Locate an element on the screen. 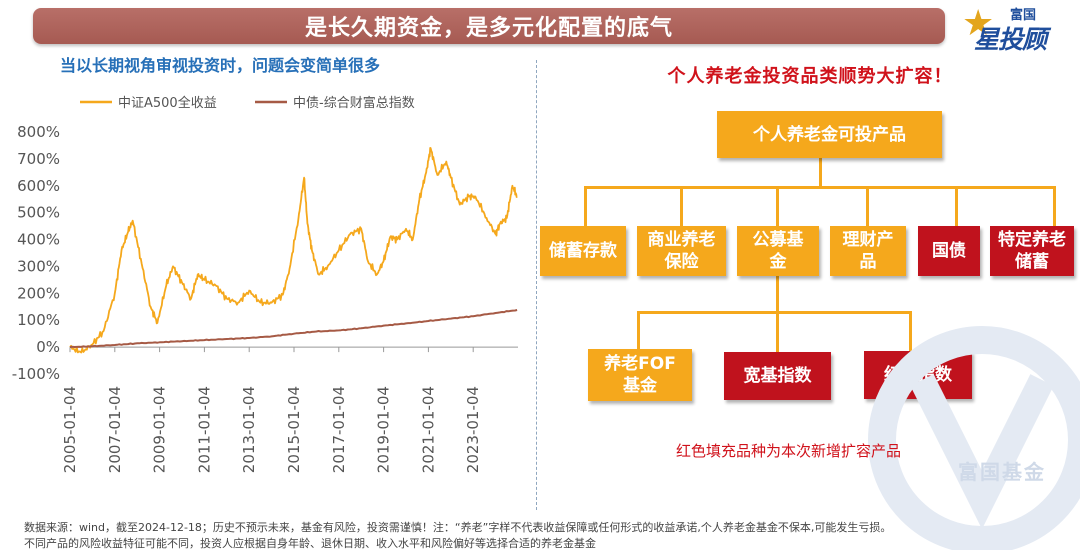  product-savings-deposit: 储蓄存款 is located at coordinates (583, 251).